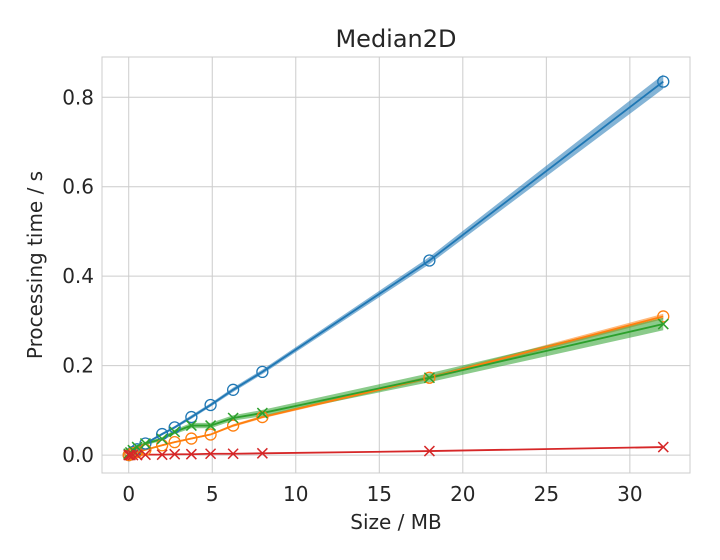 This screenshot has width=720, height=560. I want to click on y-tick-label: 0.8, so click(78, 97).